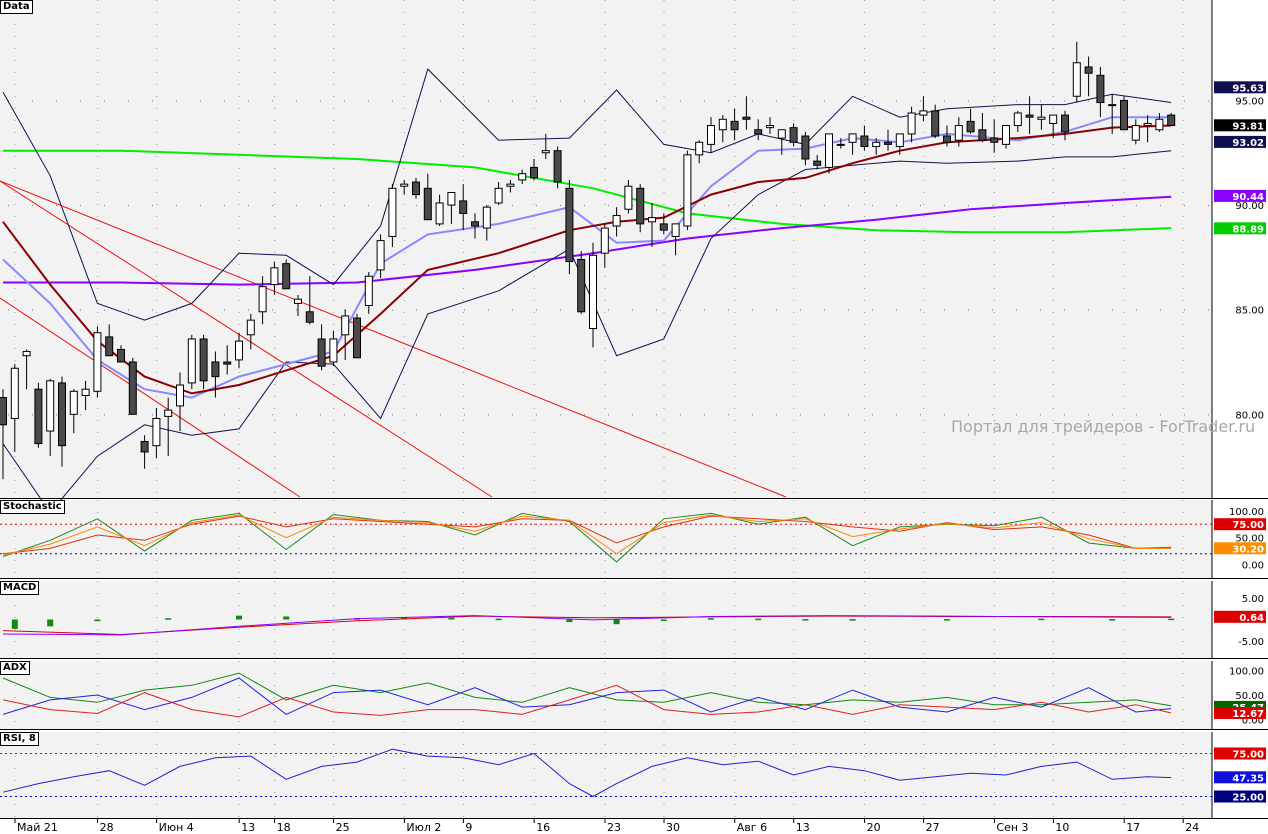  What do you see at coordinates (1240, 125) in the screenshot?
I see `price-badge-1: 93.81` at bounding box center [1240, 125].